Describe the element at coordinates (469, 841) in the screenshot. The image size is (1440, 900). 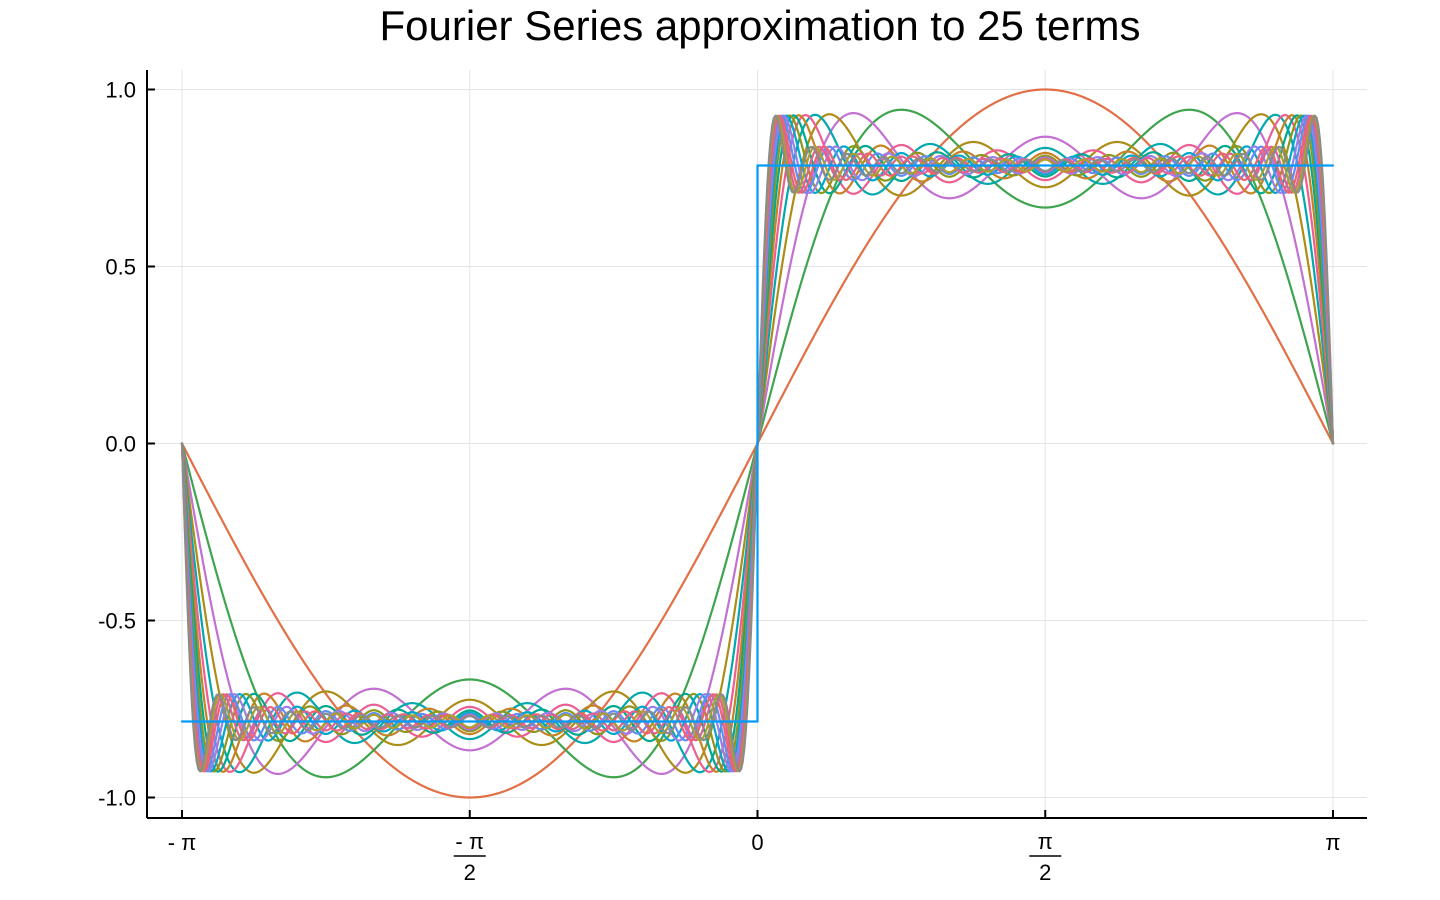
I see `x-tick-label-numerator: - π` at that location.